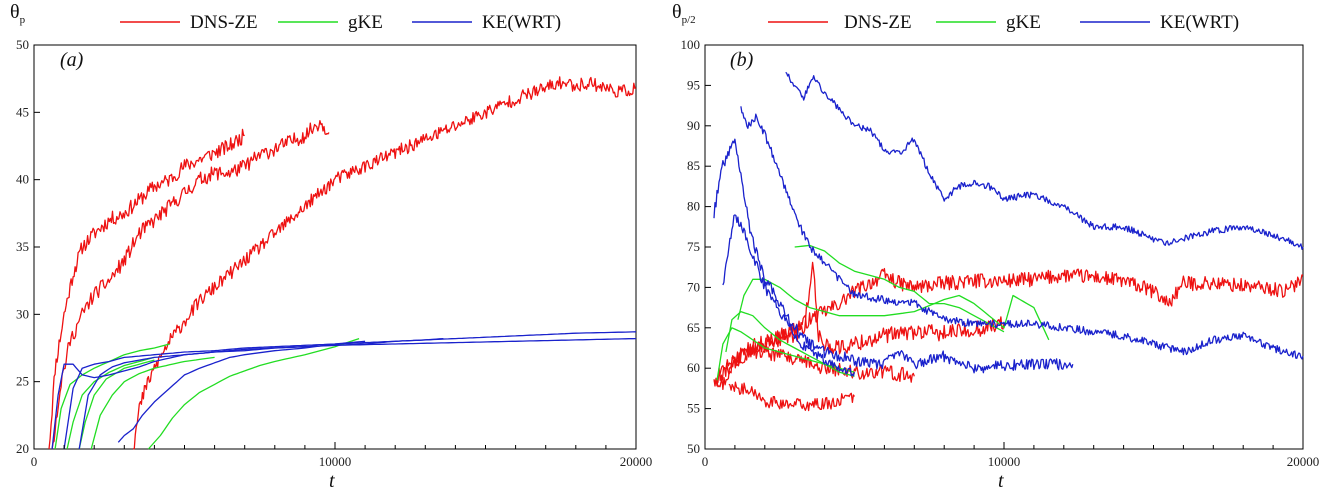  I want to click on y-tick-label: 35, so click(22, 246).